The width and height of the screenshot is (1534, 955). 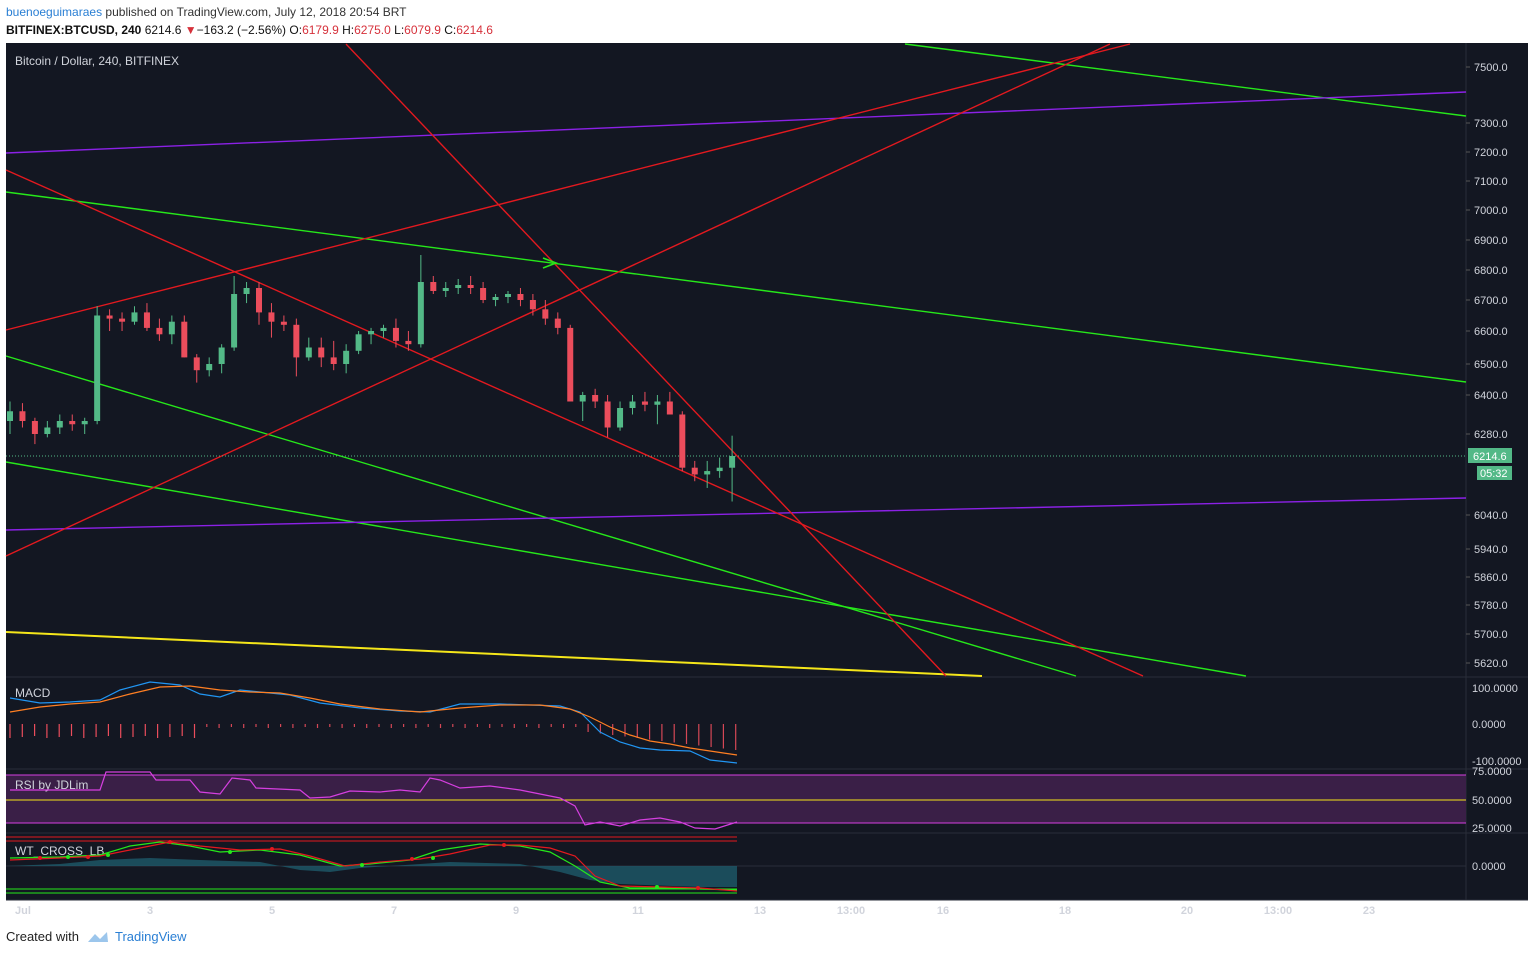 I want to click on time-axis-label: 13, so click(x=760, y=911).